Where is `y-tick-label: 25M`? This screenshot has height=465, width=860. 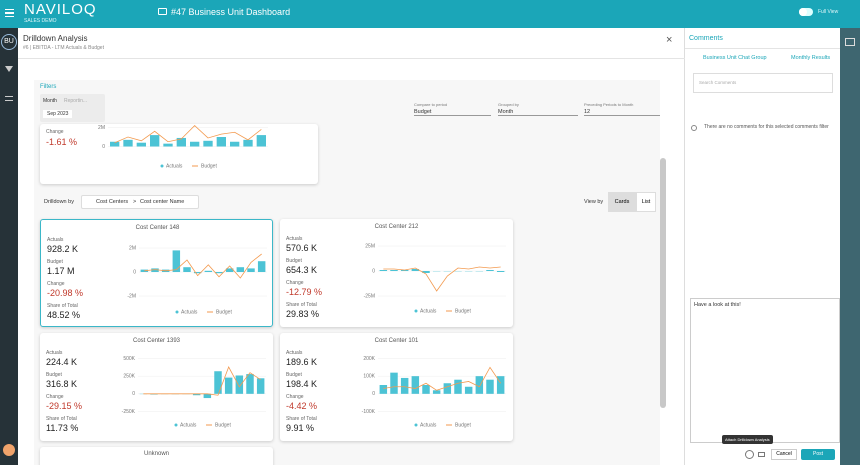 y-tick-label: 25M is located at coordinates (370, 246).